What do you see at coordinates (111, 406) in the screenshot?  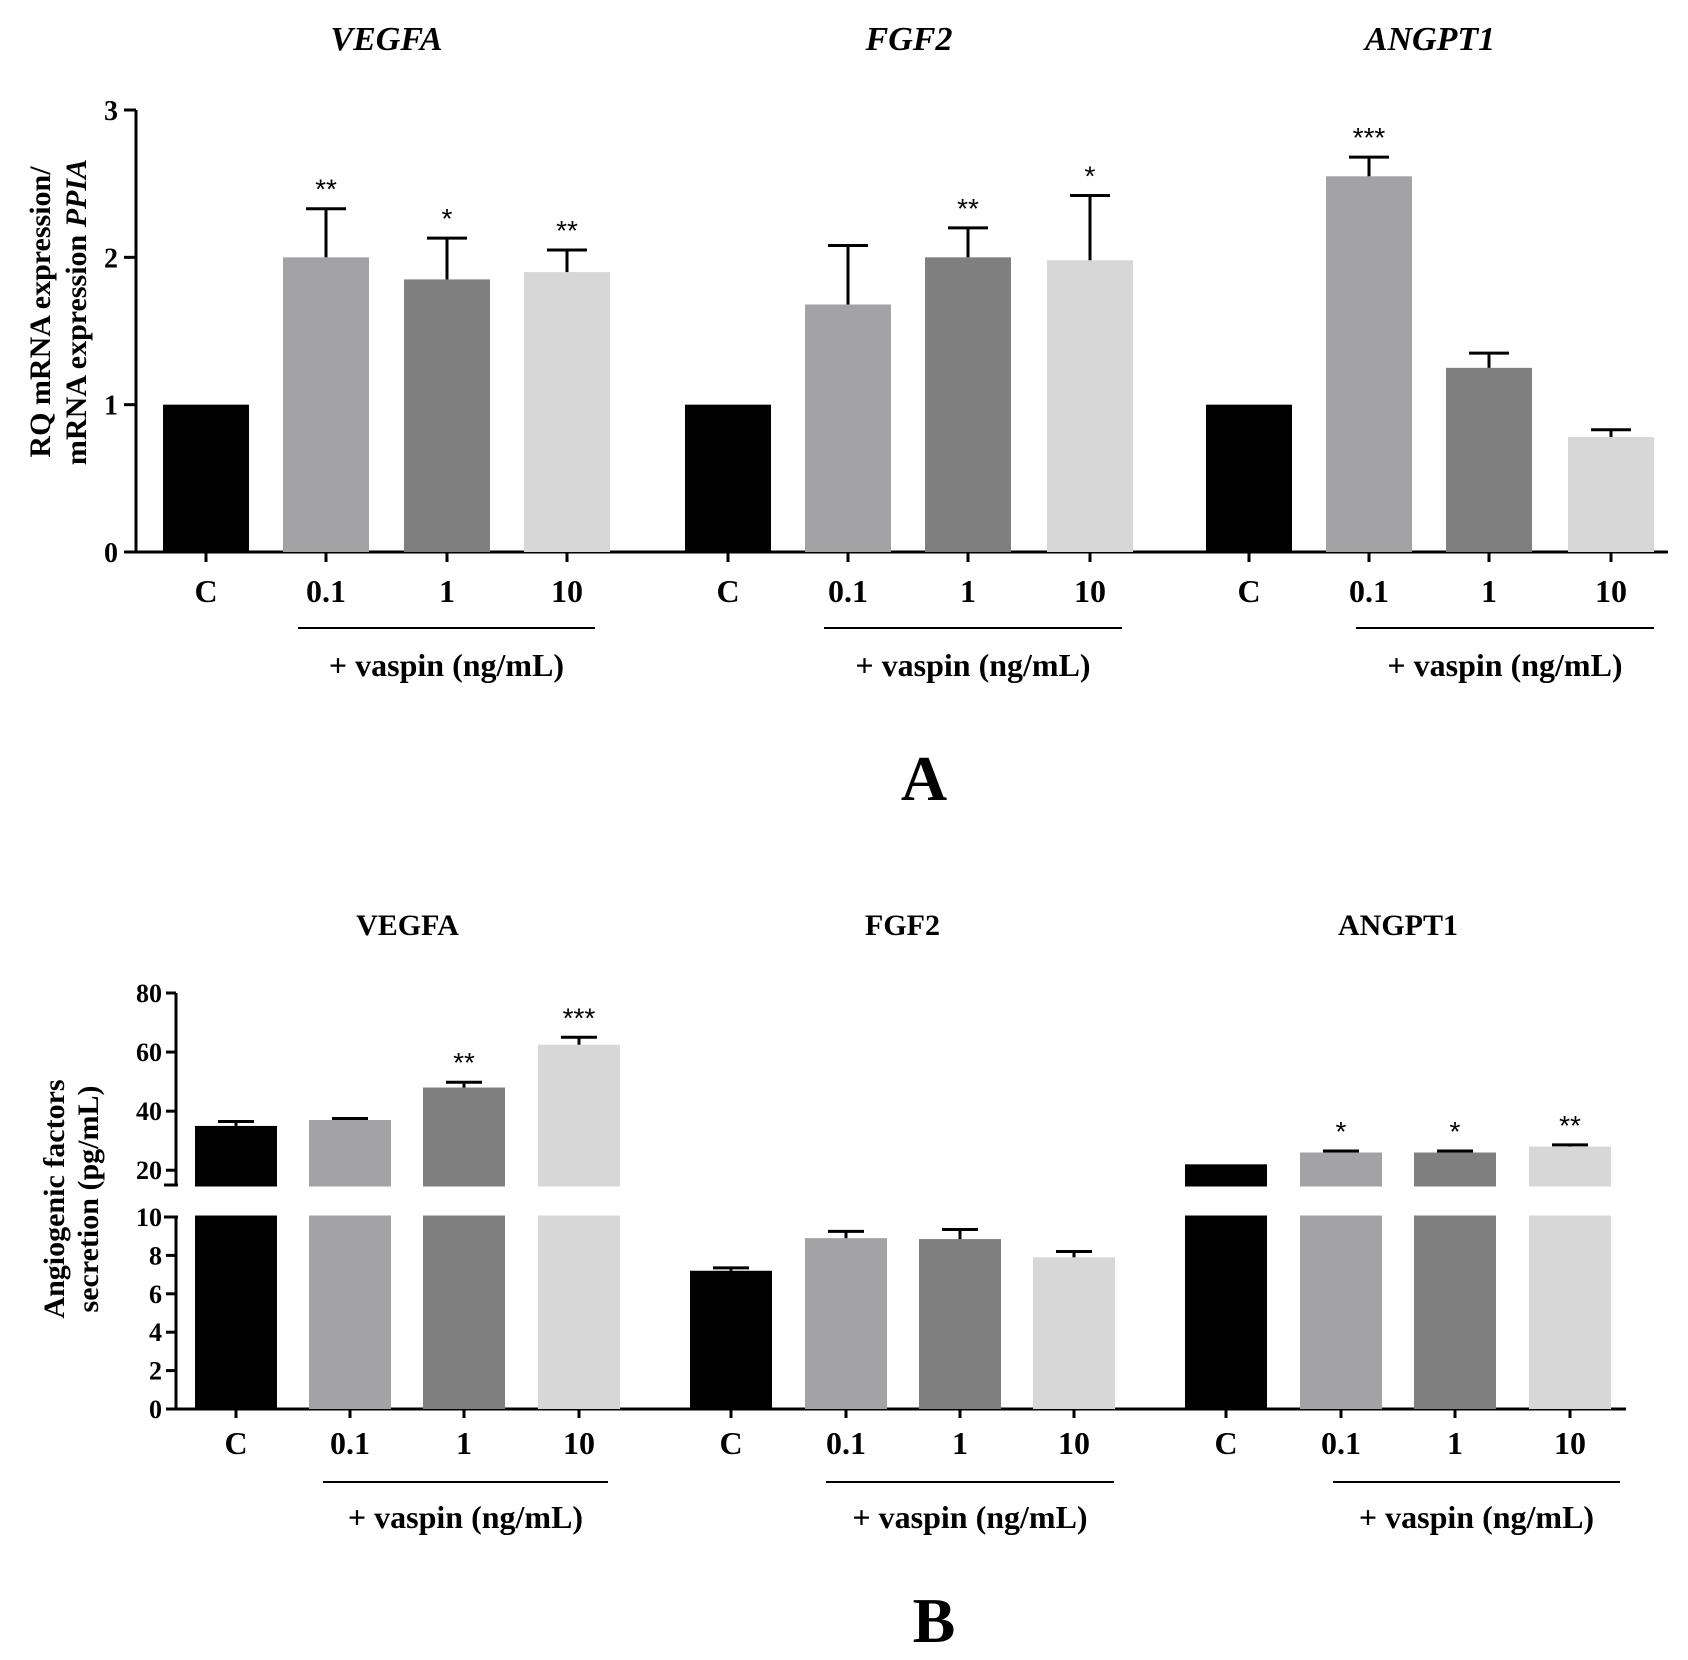 I see `y-tick-label: 1` at bounding box center [111, 406].